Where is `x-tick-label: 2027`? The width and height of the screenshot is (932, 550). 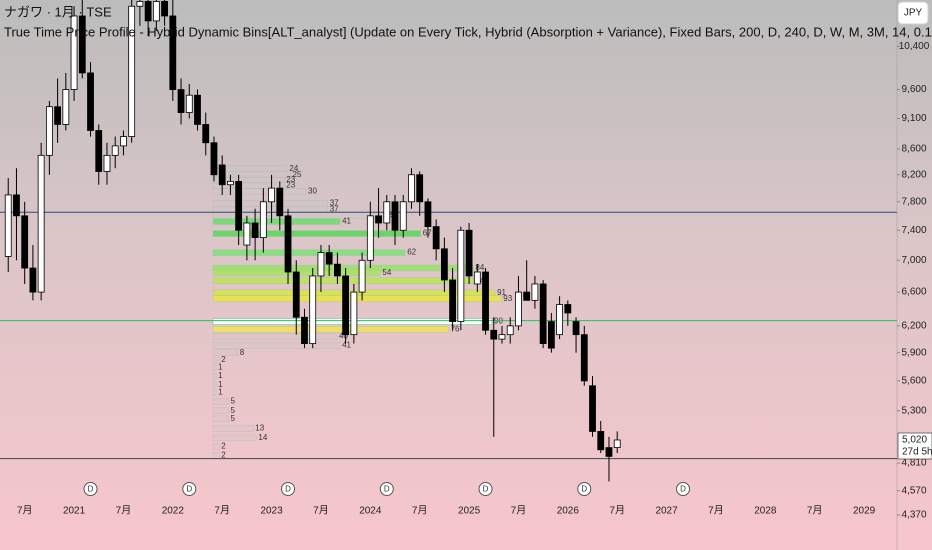
x-tick-label: 2027 is located at coordinates (666, 511).